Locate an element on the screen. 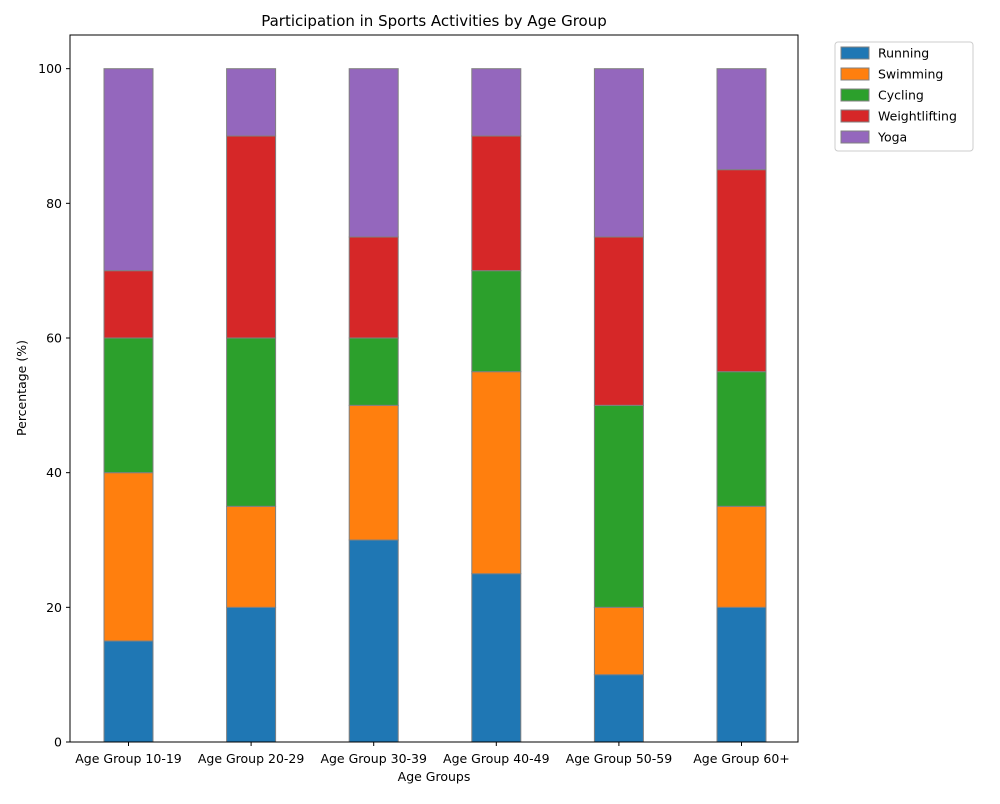 This screenshot has width=1000, height=804. x-tick-label: Age Group 30-39 is located at coordinates (373, 758).